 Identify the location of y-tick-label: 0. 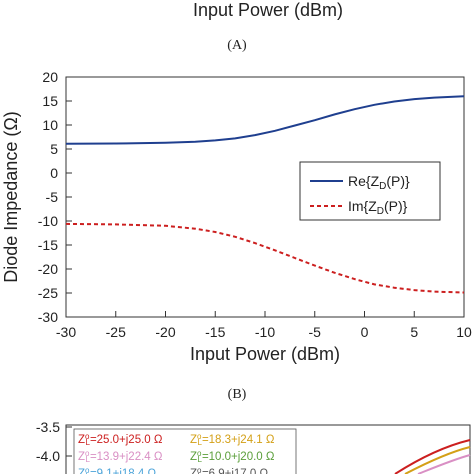
(54, 173).